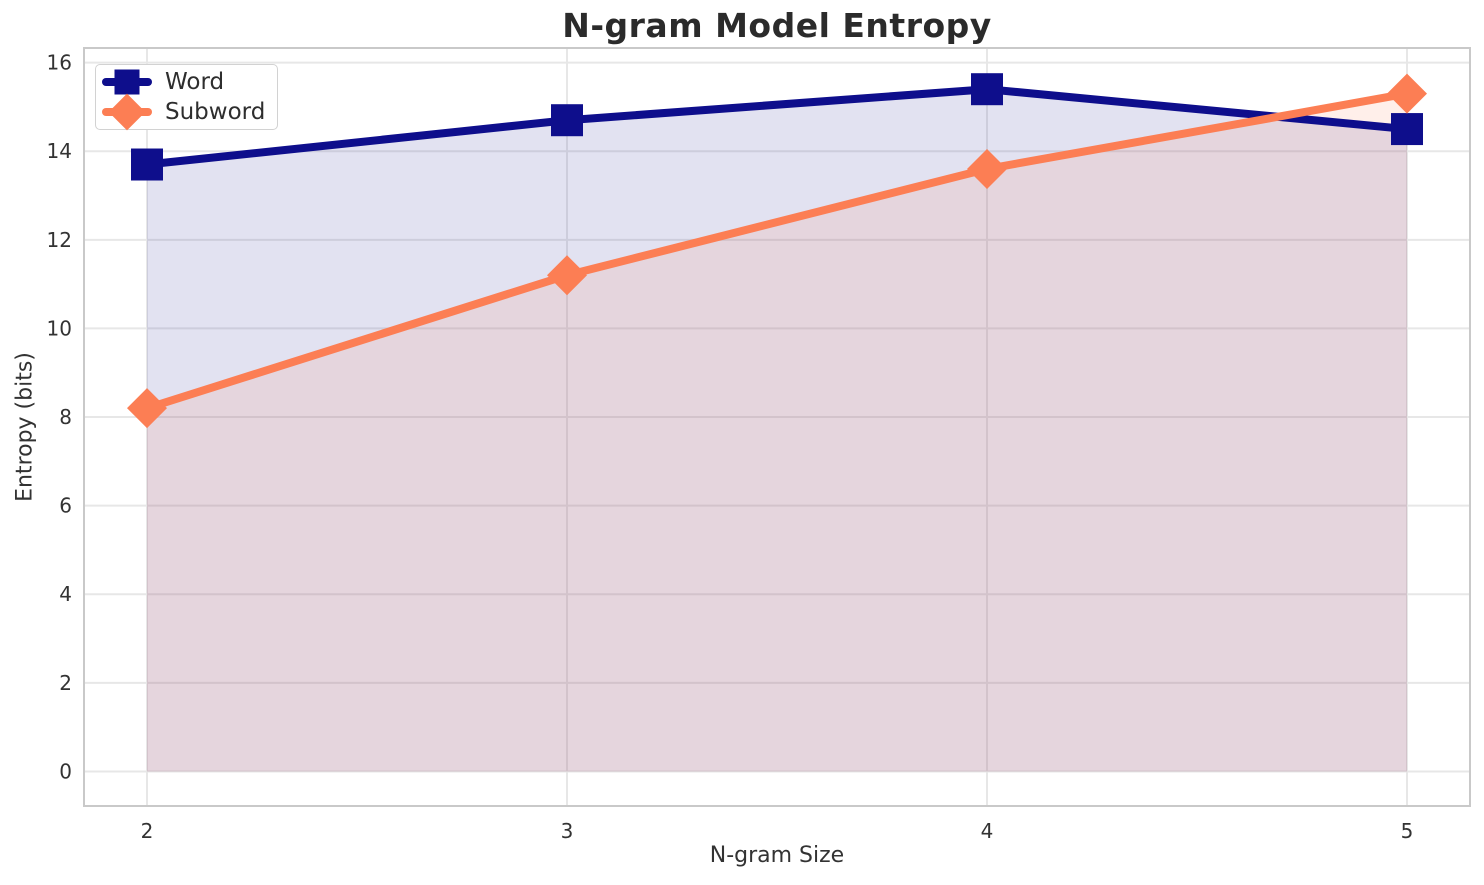  Describe the element at coordinates (59, 63) in the screenshot. I see `y-tick-label: 16` at that location.